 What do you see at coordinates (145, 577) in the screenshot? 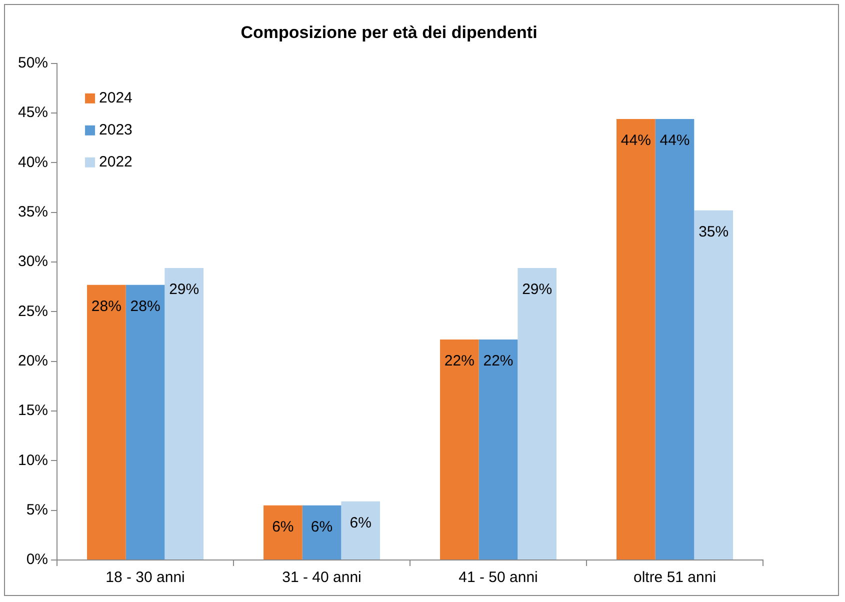
I see `x-tick-label: 18 - 30 anni` at bounding box center [145, 577].